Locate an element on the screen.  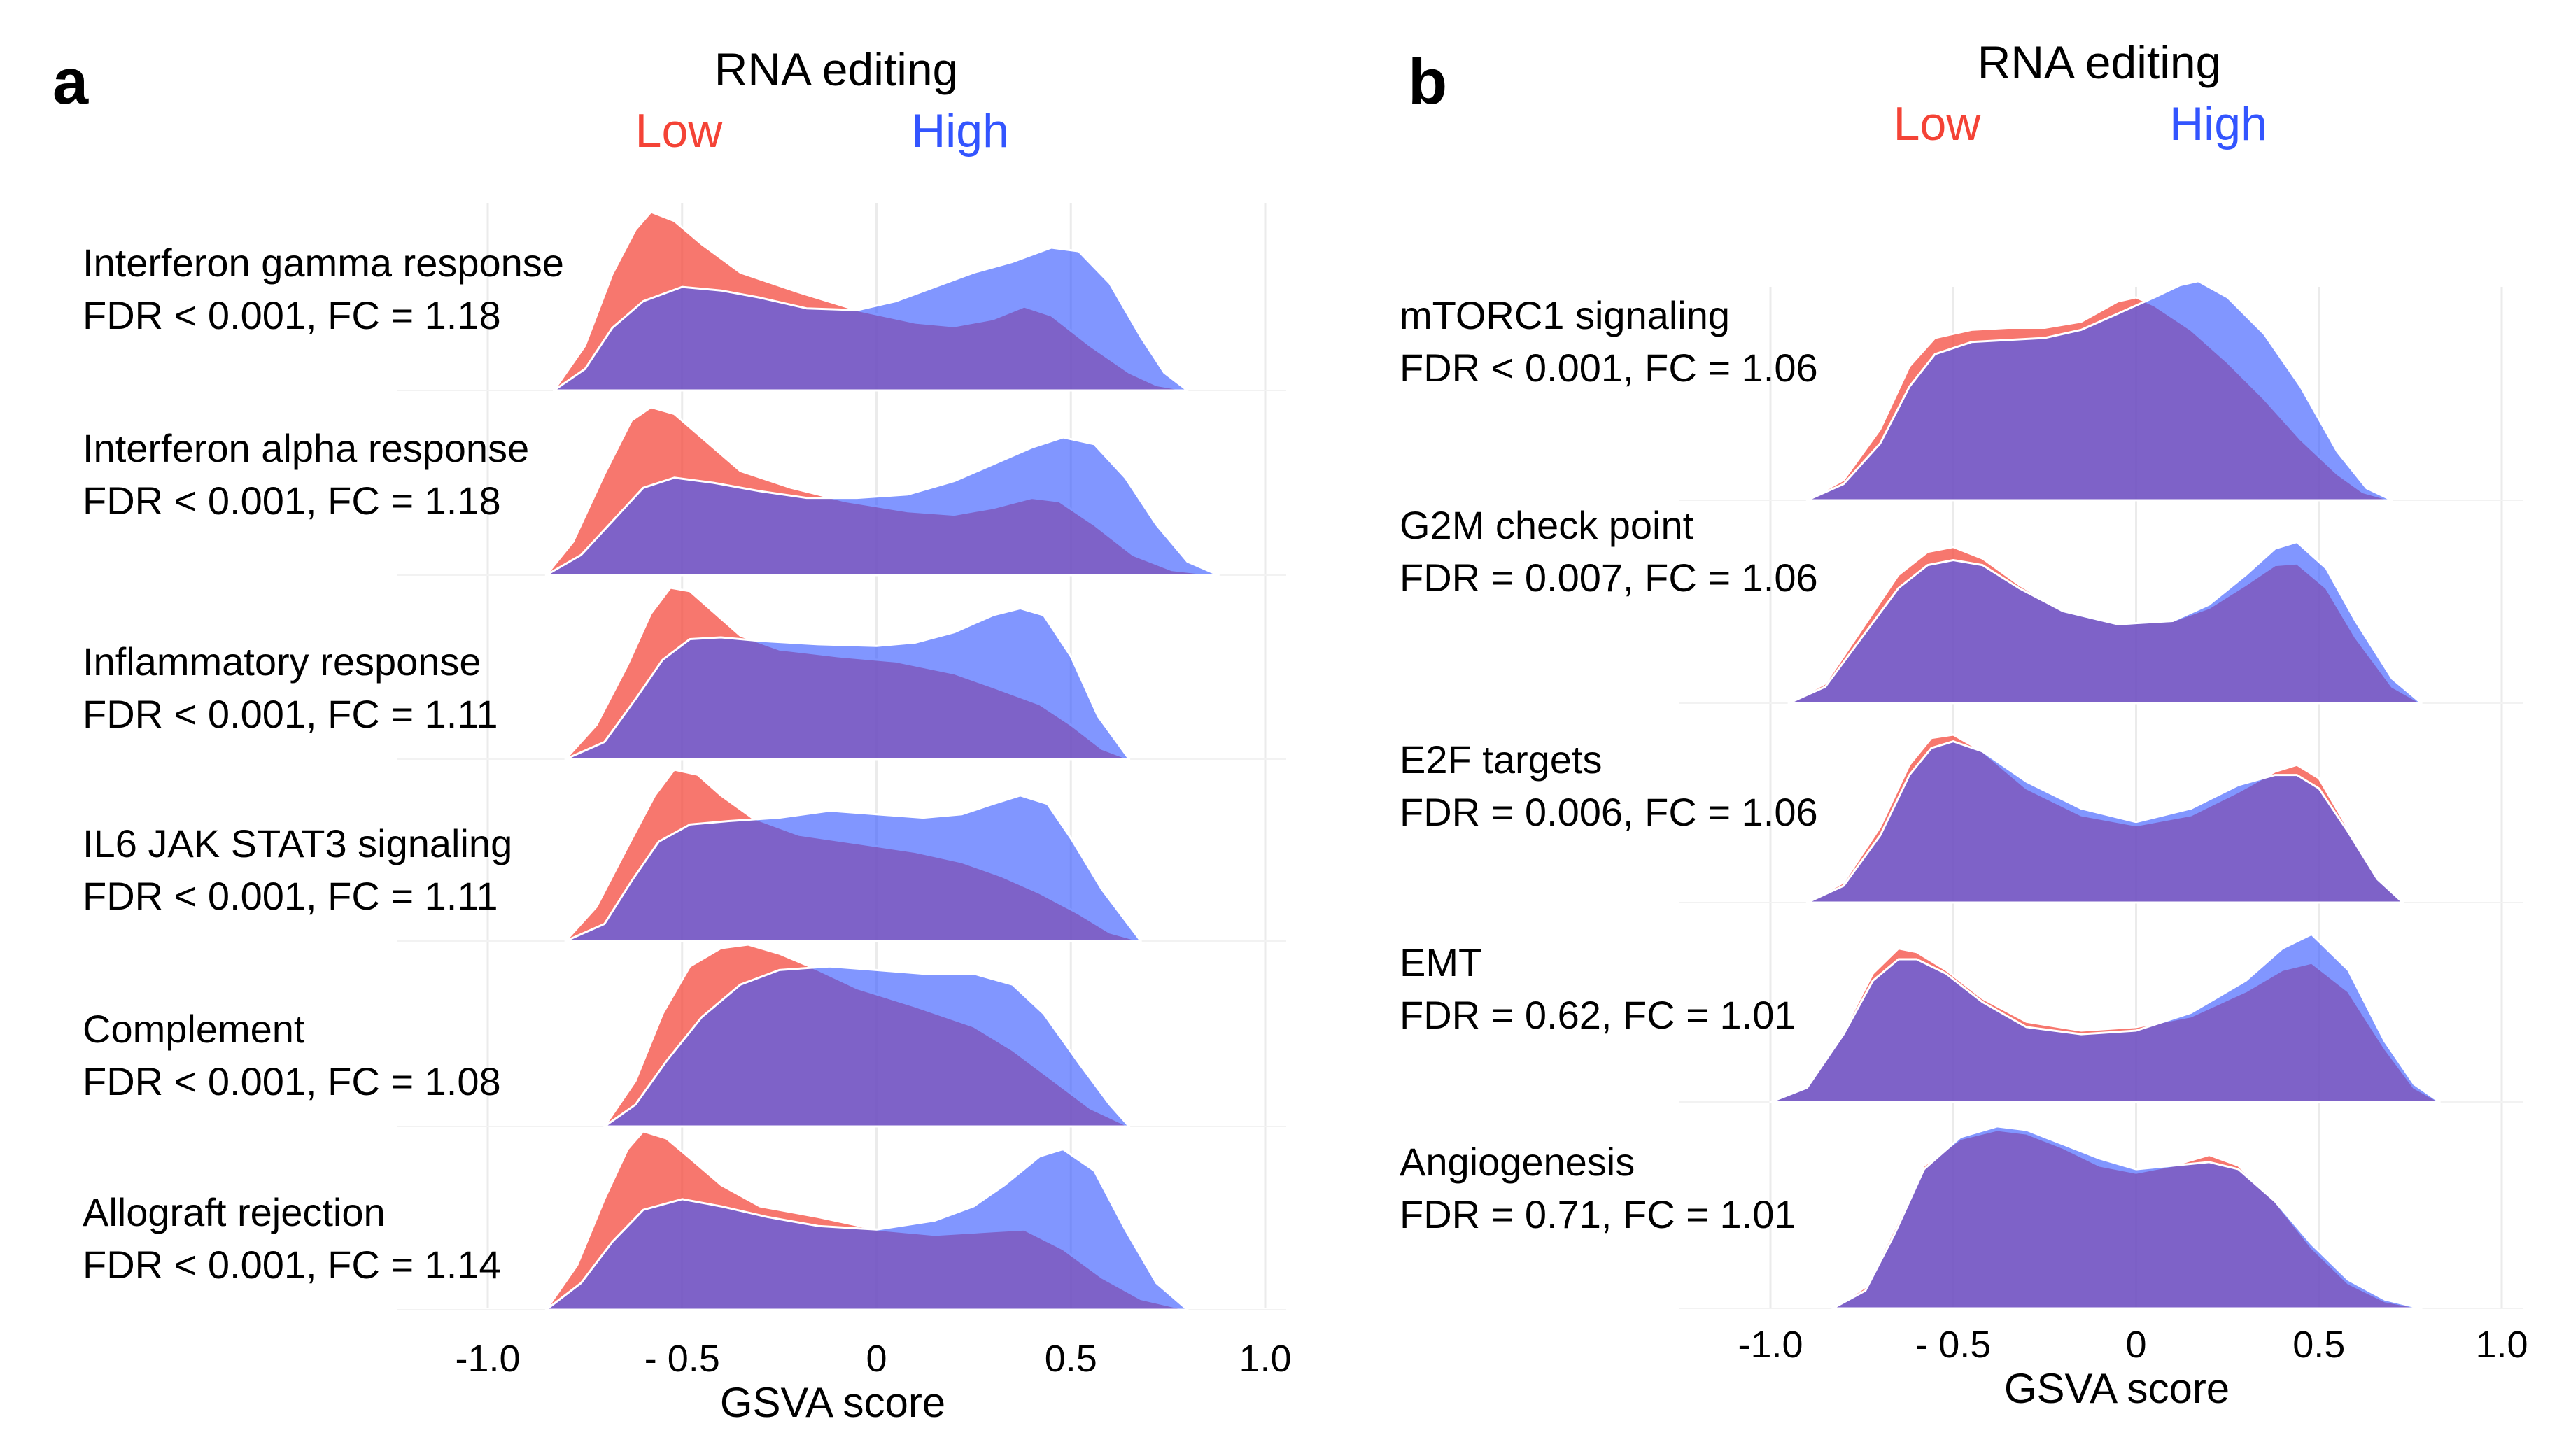
ridge-mtorc1-signaling is located at coordinates (2099, 391).